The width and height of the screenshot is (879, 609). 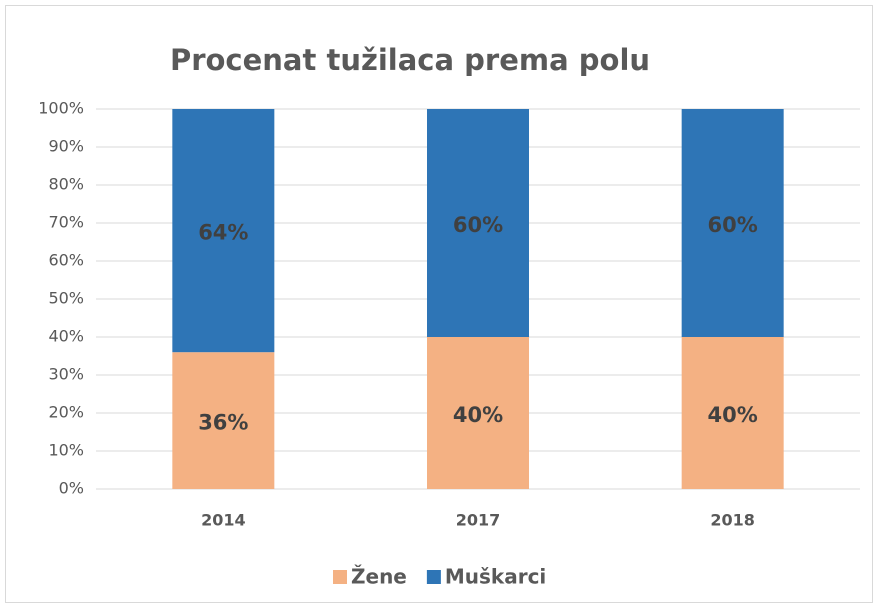 What do you see at coordinates (410, 60) in the screenshot?
I see `chart-title: Procenat tužilaca prema polu` at bounding box center [410, 60].